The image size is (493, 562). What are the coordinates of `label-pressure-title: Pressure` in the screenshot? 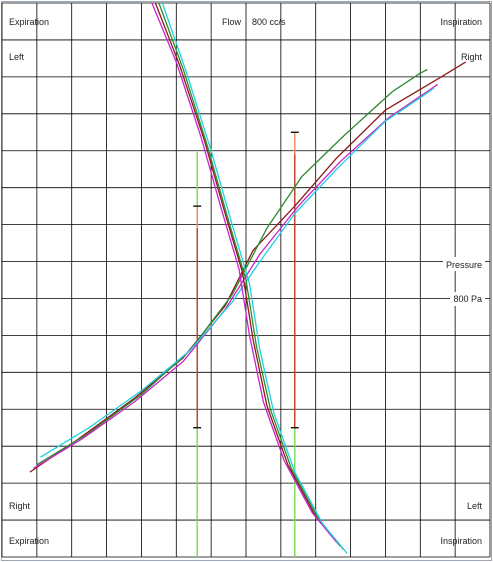 It's located at (464, 265).